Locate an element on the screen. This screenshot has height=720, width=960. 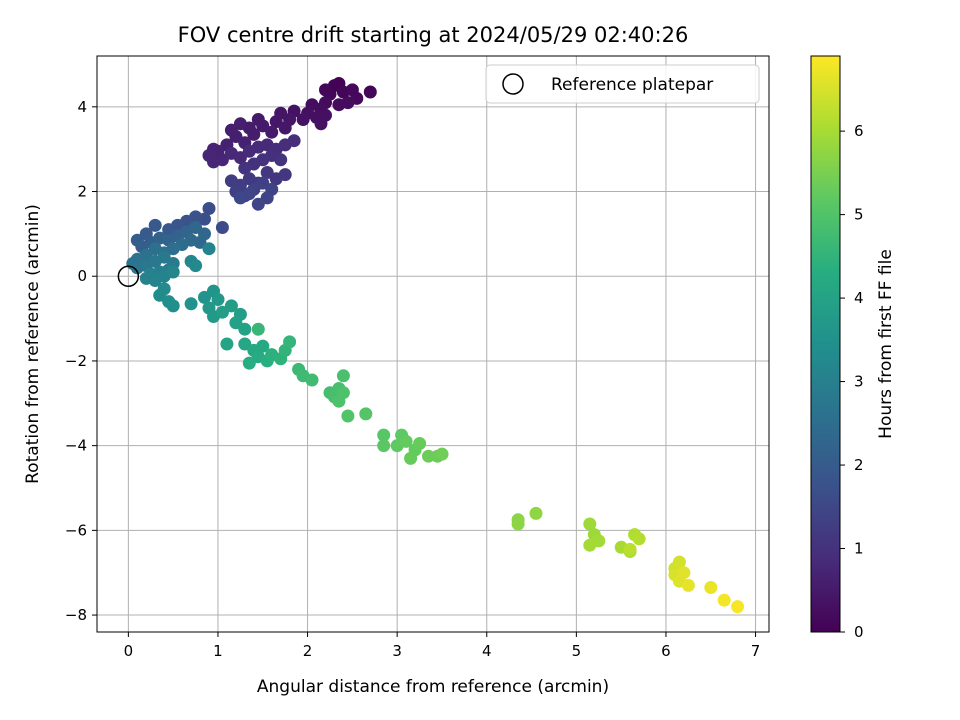
legend-box is located at coordinates (622, 84).